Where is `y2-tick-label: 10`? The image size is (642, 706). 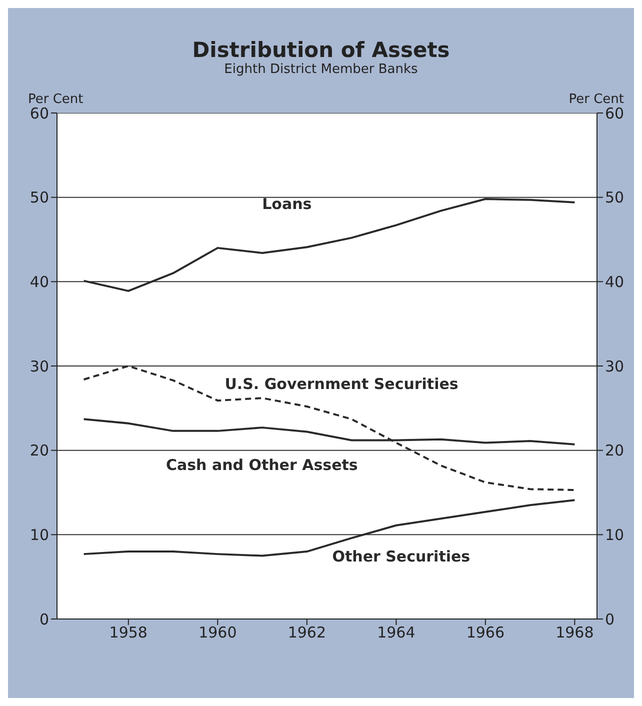
y2-tick-label: 10 is located at coordinates (614, 535).